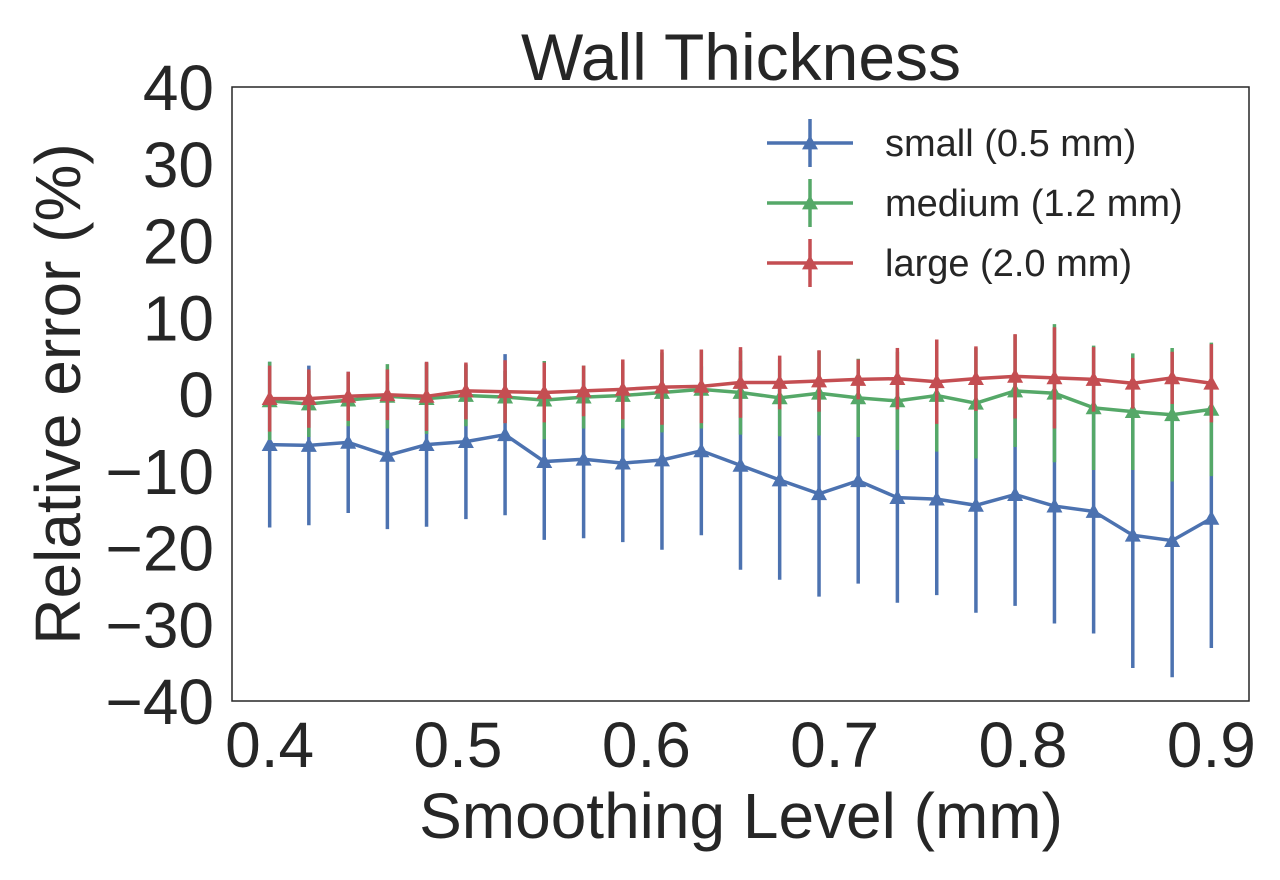  Describe the element at coordinates (834, 745) in the screenshot. I see `x-tick-label: 0.7` at that location.